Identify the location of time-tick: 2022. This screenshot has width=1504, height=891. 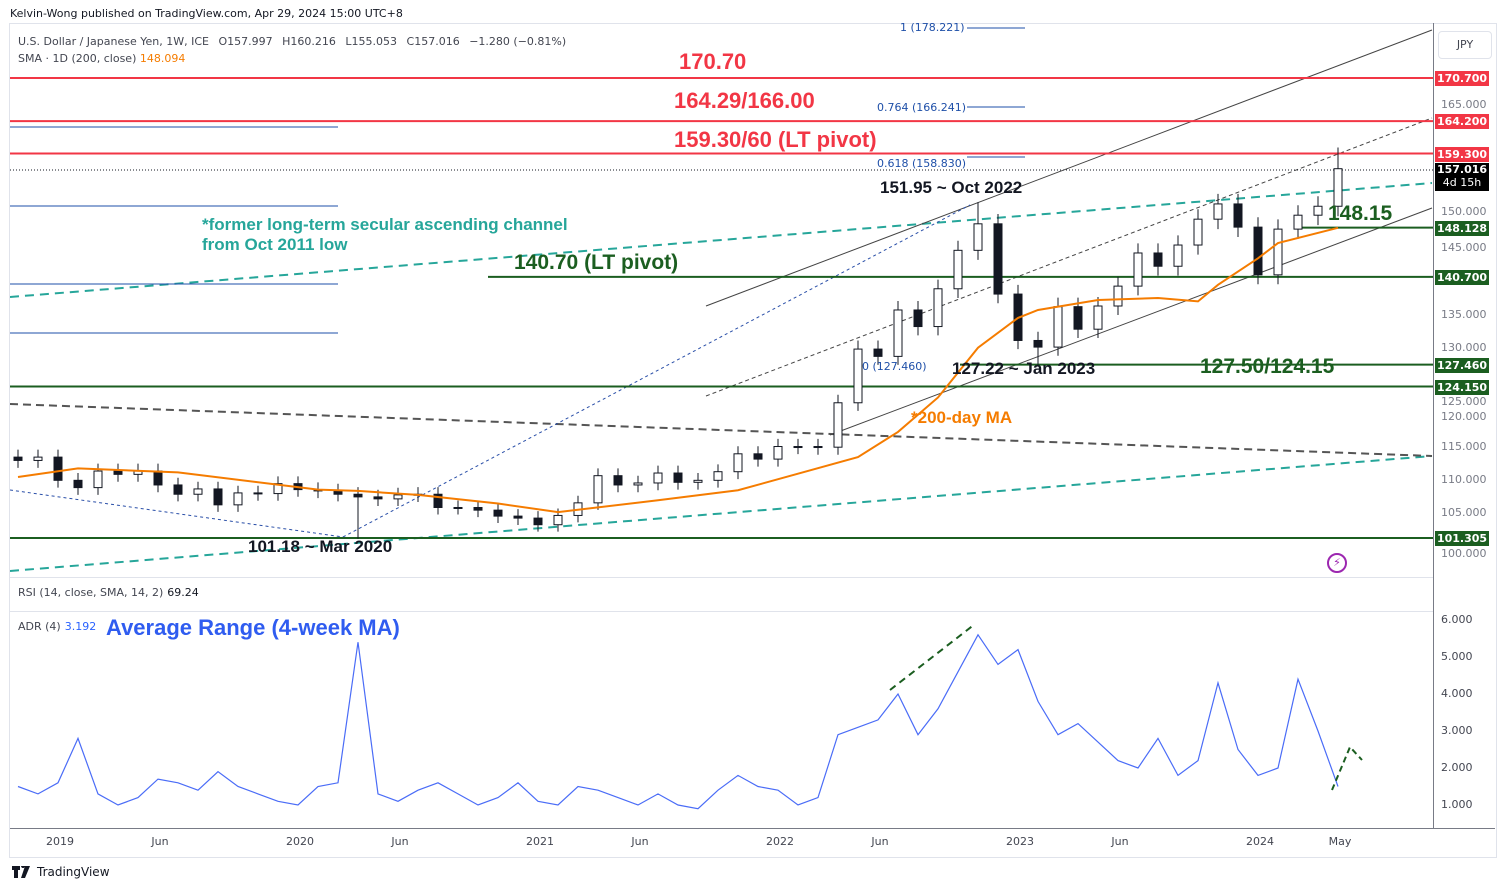
(780, 841).